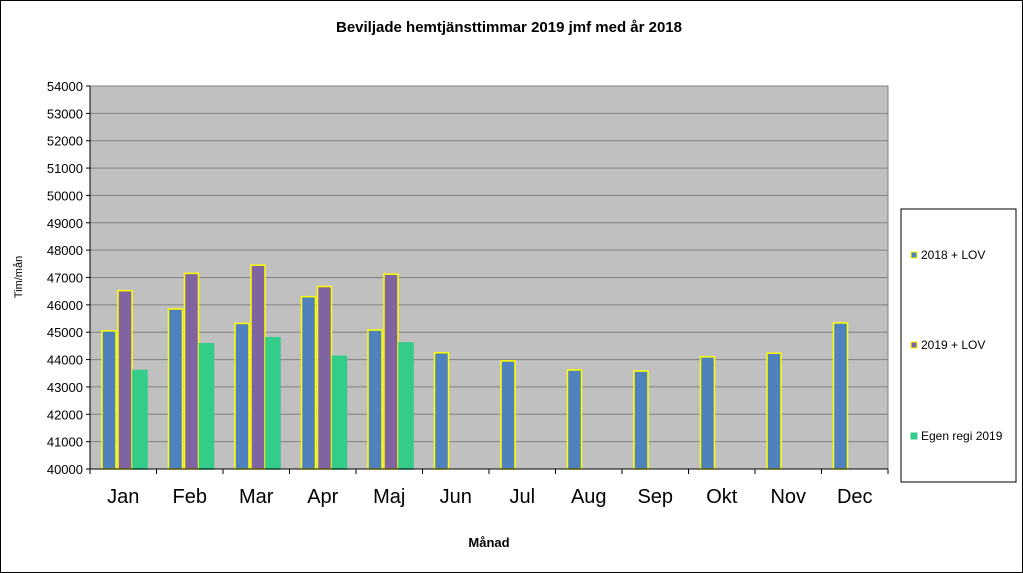 The width and height of the screenshot is (1023, 573). I want to click on y-tick-label: 50000, so click(65, 195).